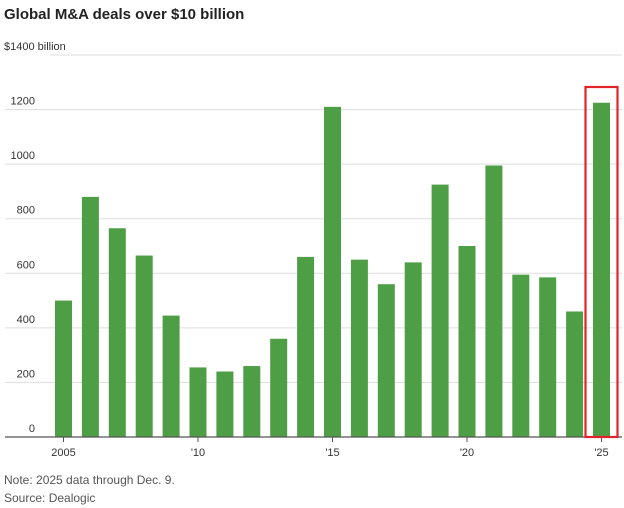 This screenshot has width=624, height=508. What do you see at coordinates (359, 348) in the screenshot?
I see `bar-2016` at bounding box center [359, 348].